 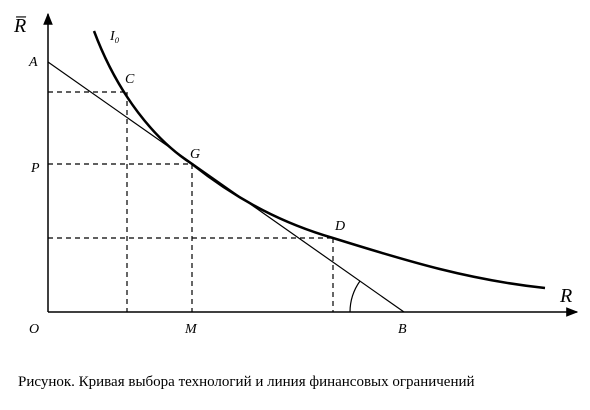 What do you see at coordinates (35, 168) in the screenshot?
I see `label-p: P` at bounding box center [35, 168].